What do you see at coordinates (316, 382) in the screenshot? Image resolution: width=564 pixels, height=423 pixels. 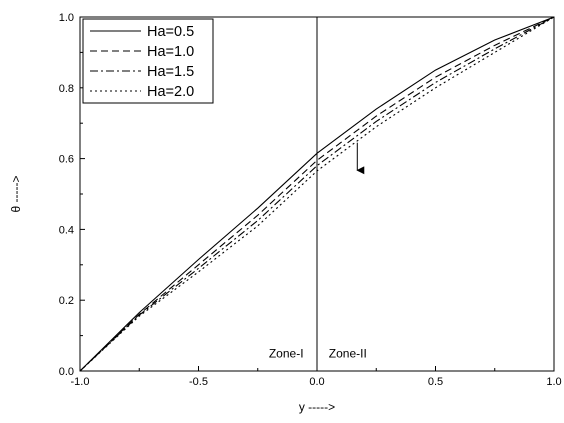 I see `x-tick-label: 0.0` at bounding box center [316, 382].